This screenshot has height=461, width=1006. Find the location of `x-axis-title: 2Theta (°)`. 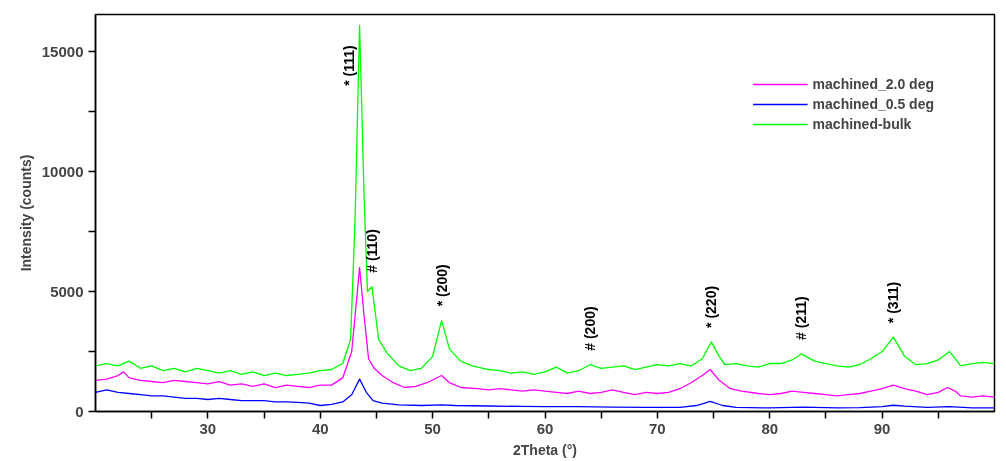

x-axis-title: 2Theta (°) is located at coordinates (545, 449).